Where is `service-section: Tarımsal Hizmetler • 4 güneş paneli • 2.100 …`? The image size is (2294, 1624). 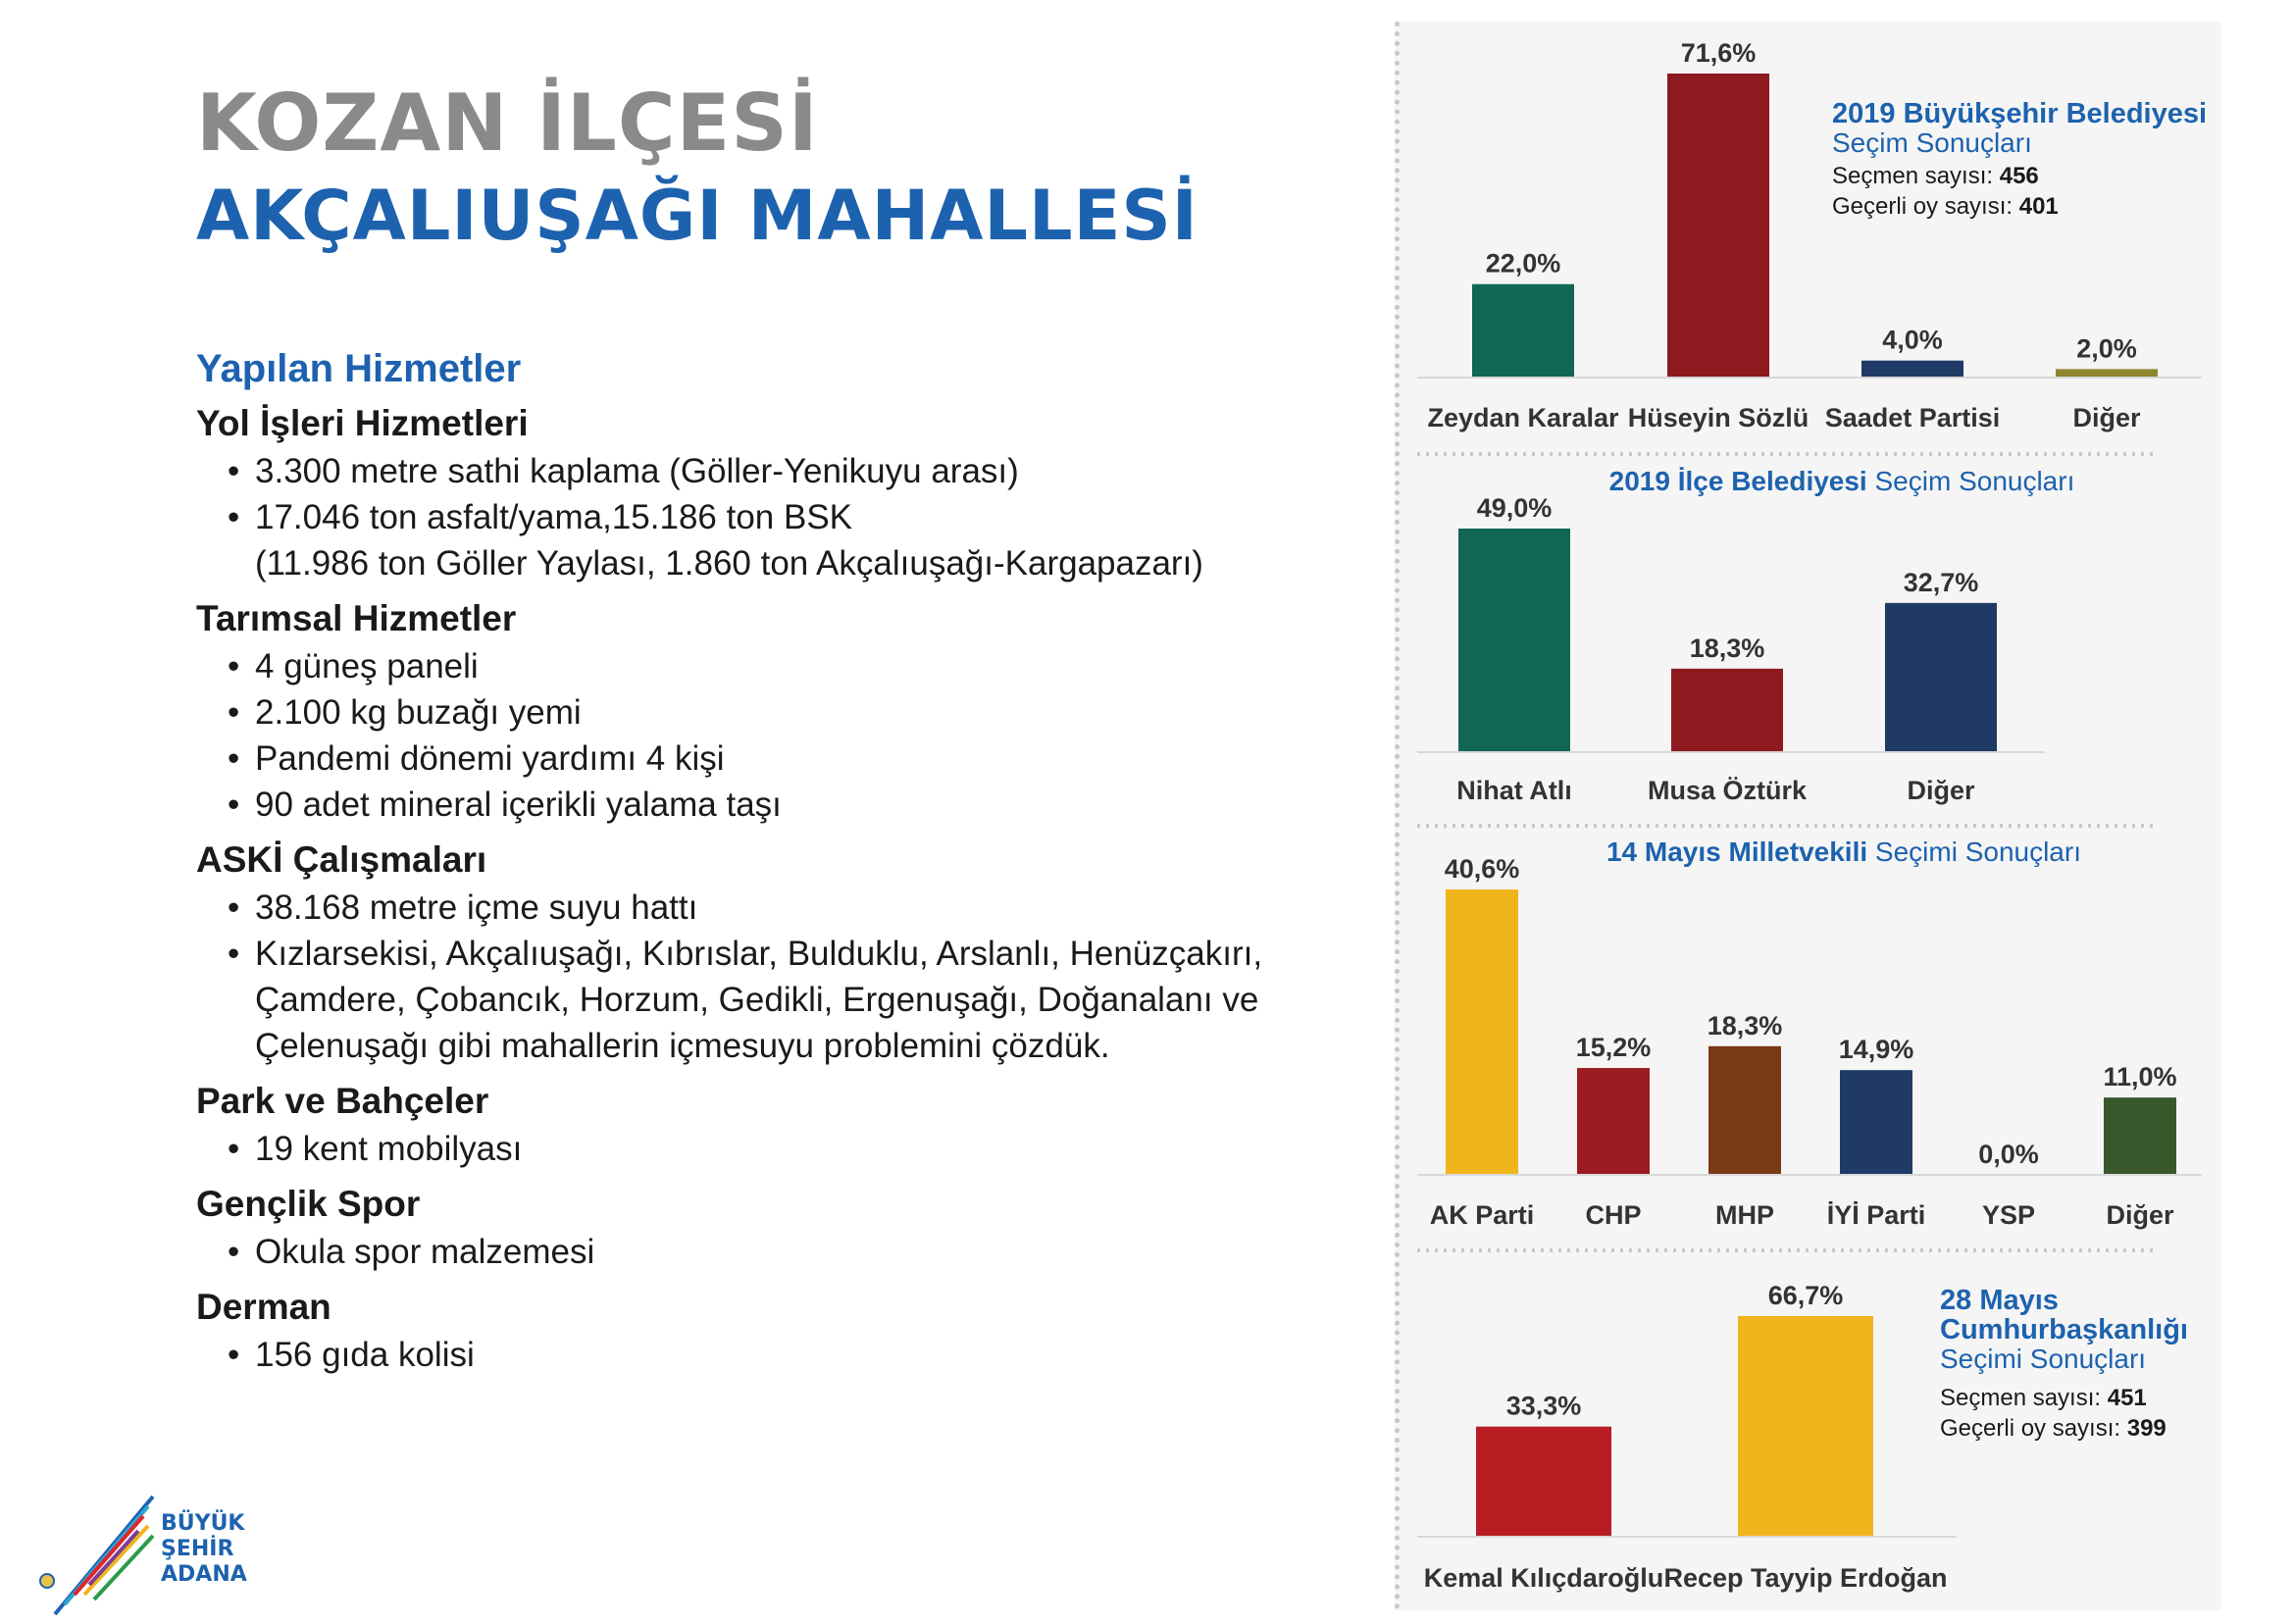
service-section: Tarımsal Hizmetler • 4 güneş paneli • 2.100 … is located at coordinates (784, 713).